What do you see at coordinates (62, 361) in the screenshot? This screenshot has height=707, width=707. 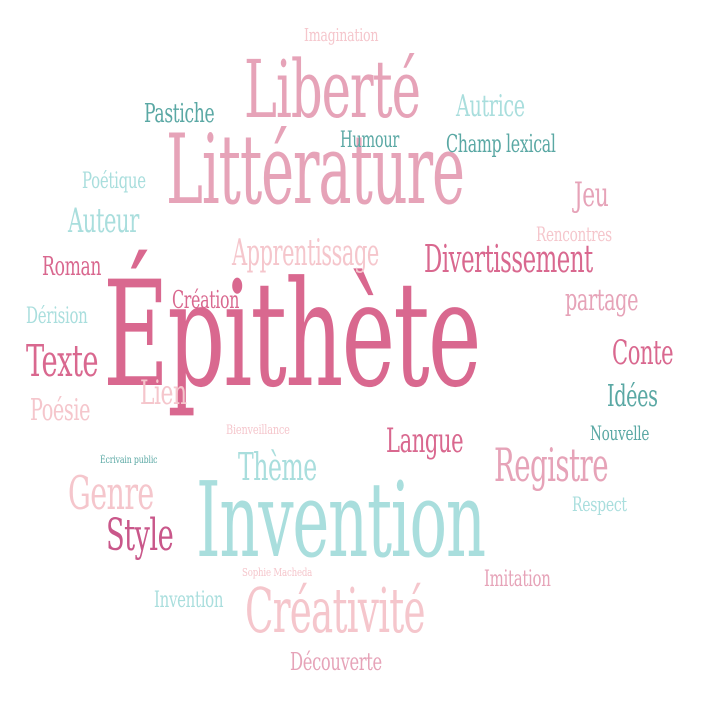 I see `word-texte: Texte` at bounding box center [62, 361].